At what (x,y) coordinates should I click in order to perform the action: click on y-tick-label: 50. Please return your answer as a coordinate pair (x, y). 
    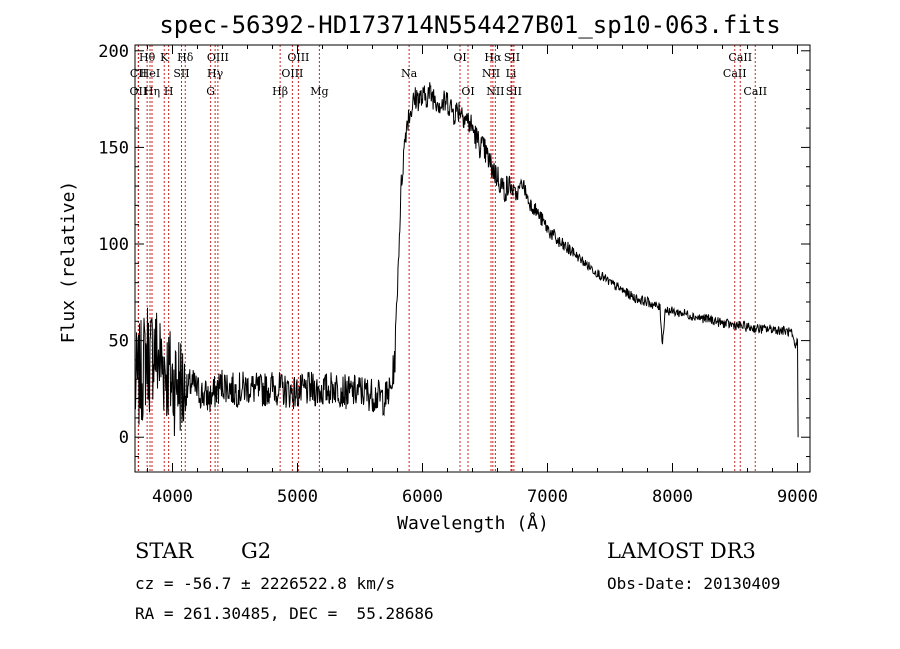
    Looking at the image, I should click on (119, 342).